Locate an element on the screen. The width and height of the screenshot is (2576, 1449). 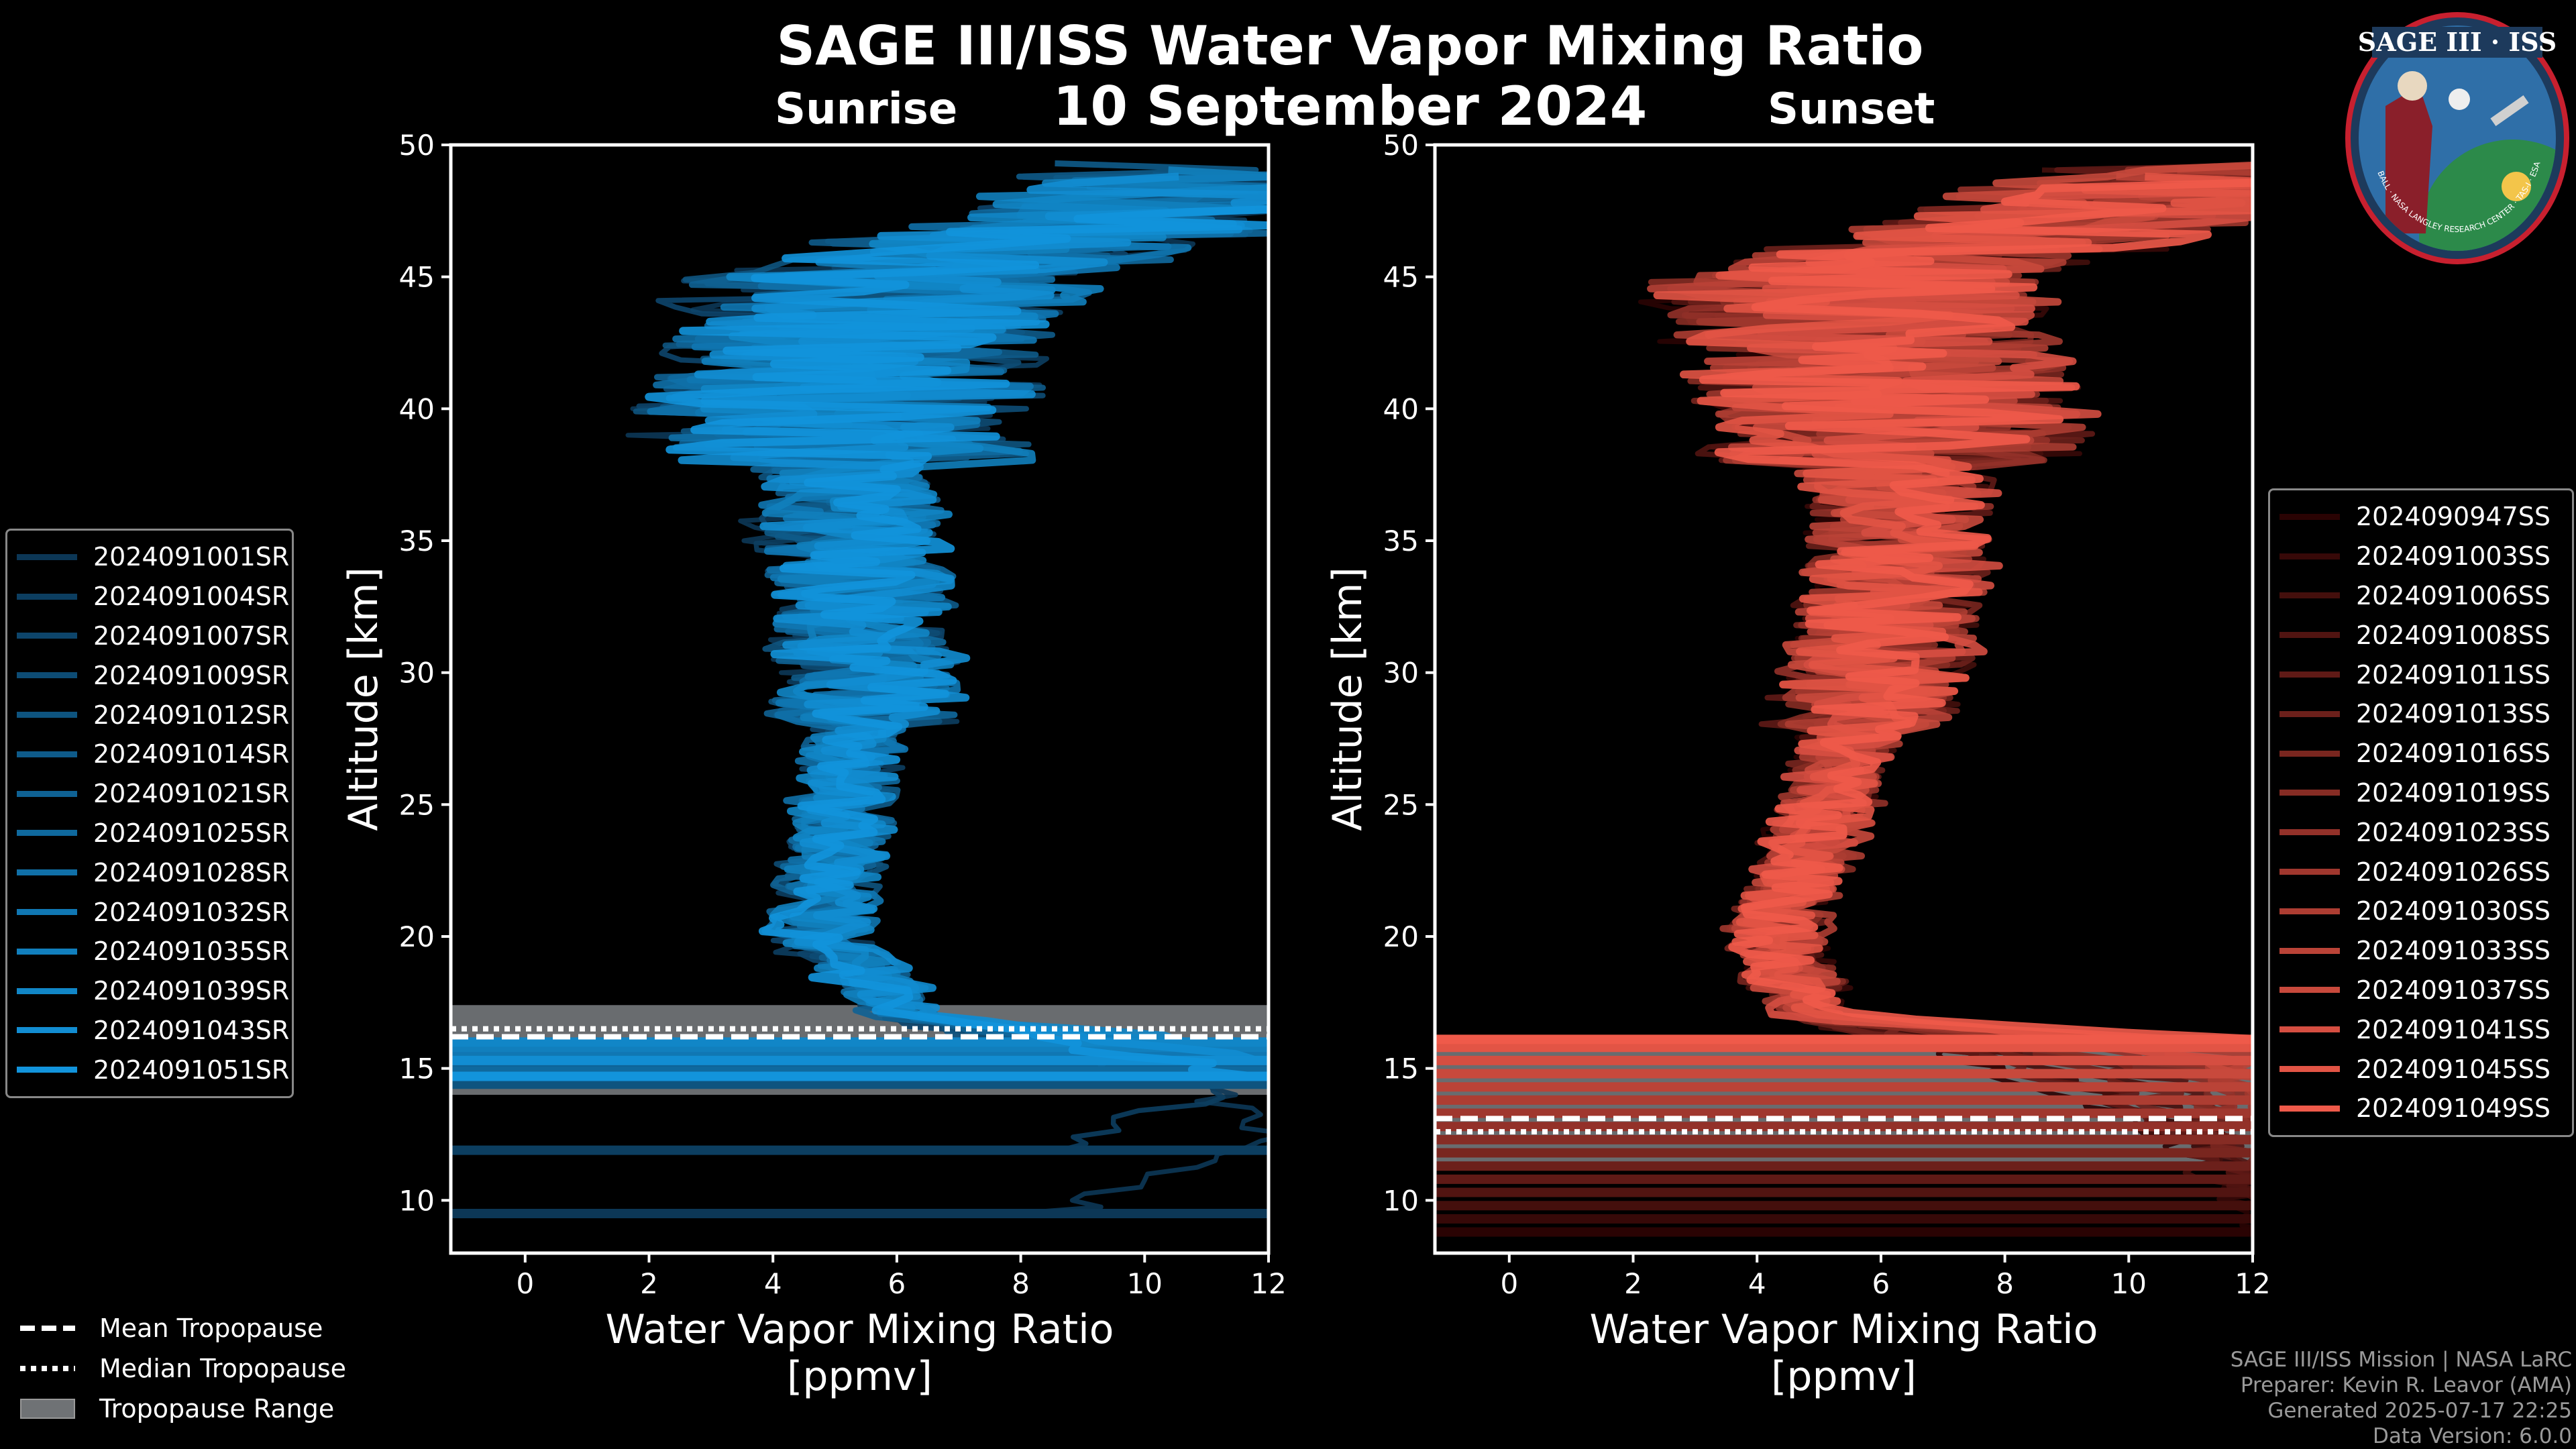
legend-label: 2024091016SS is located at coordinates (2453, 754).